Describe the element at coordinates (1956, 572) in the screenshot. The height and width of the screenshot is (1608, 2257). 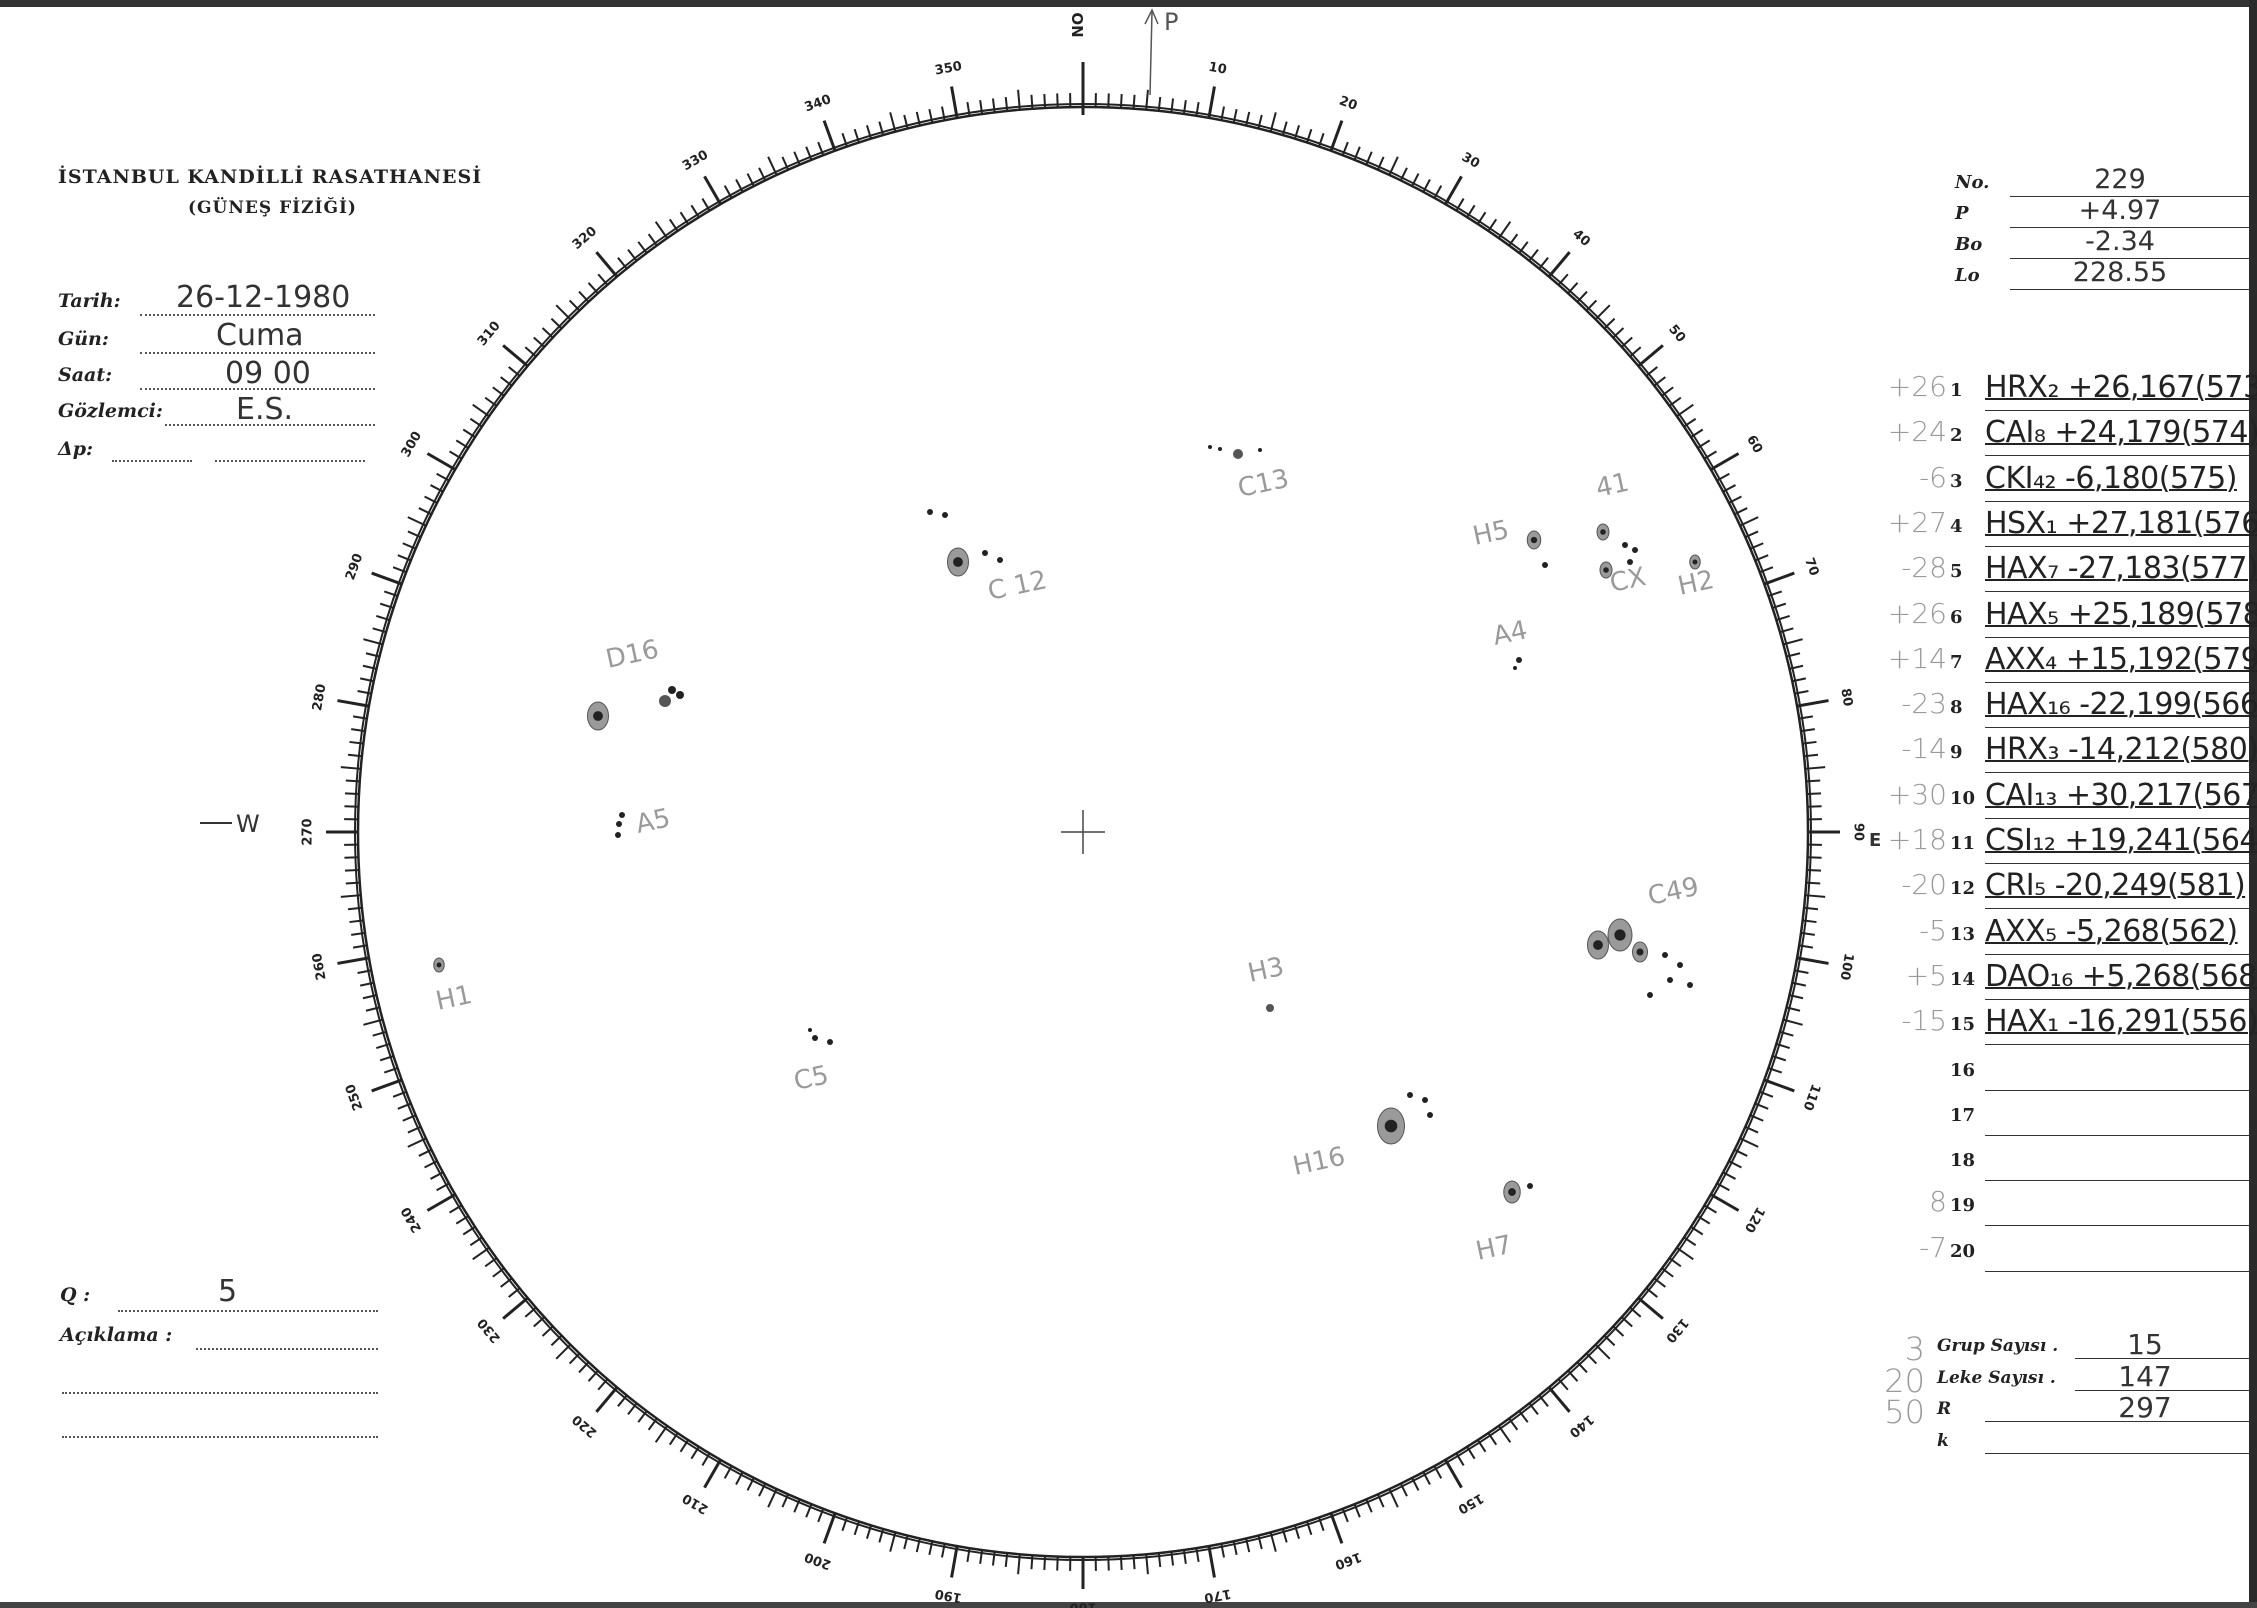
I see `group-row-number: 5` at that location.